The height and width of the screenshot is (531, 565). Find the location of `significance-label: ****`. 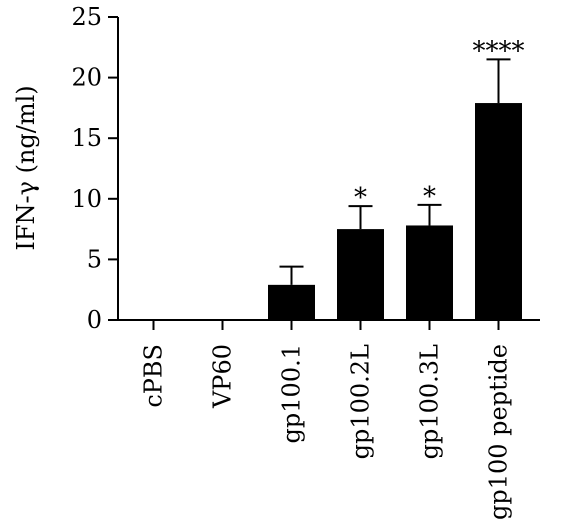

significance-label: **** is located at coordinates (499, 51).